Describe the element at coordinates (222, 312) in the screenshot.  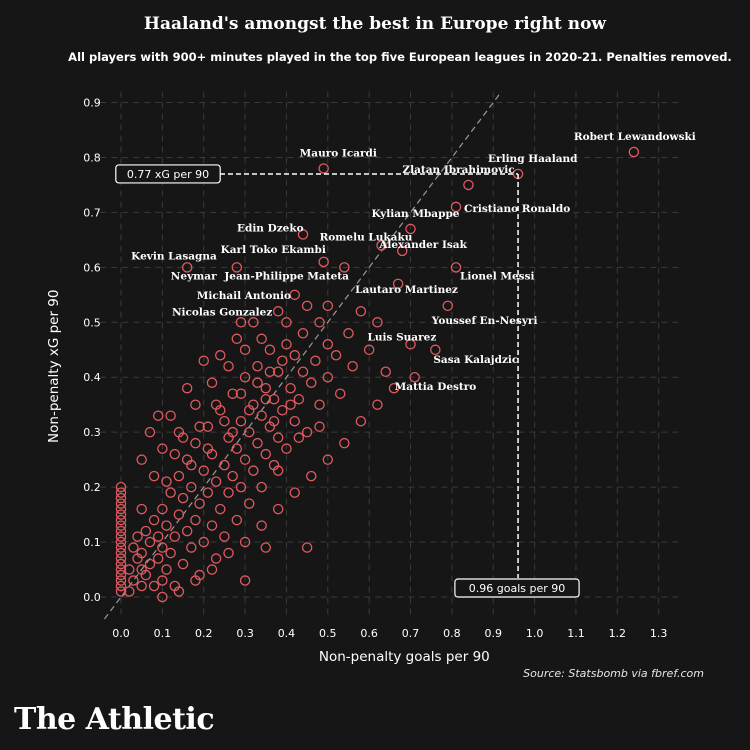
I see `player-label: Nicolas Gonzalez` at that location.